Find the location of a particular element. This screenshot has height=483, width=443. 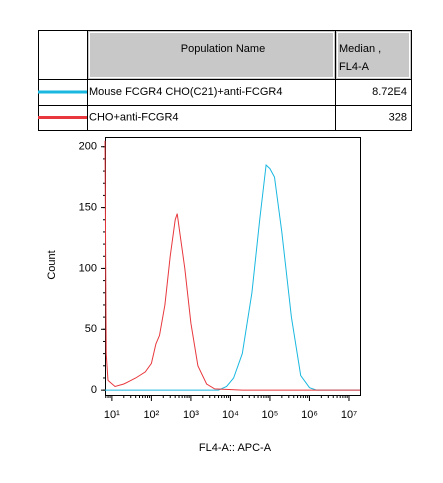

y-axis-label: Count is located at coordinates (52, 264).